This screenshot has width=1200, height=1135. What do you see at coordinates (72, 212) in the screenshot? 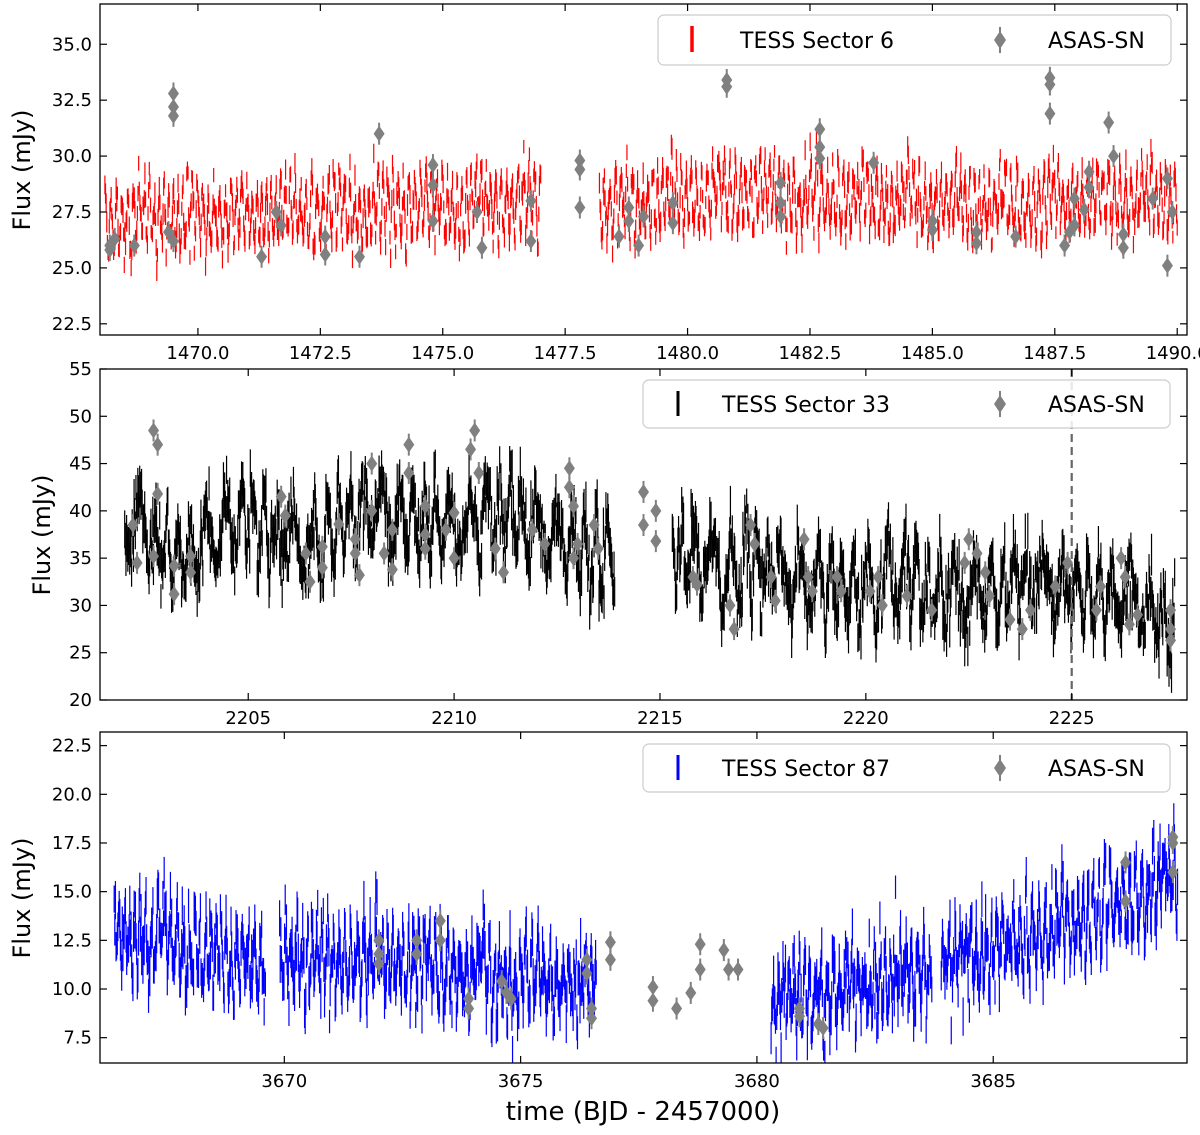
I see `y-tick-label: 27.5` at bounding box center [72, 212].